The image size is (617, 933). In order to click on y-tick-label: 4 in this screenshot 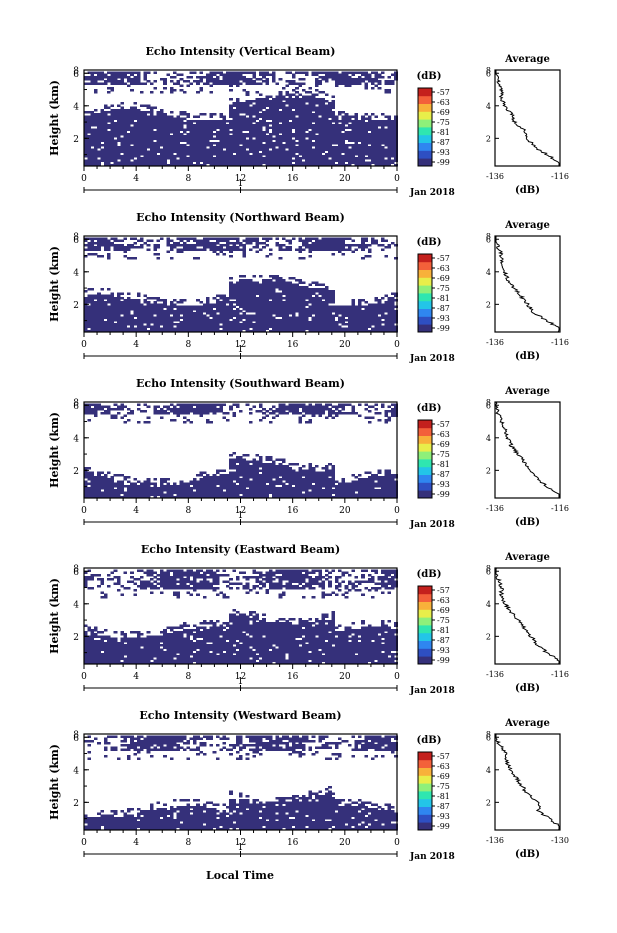, I will do `click(76, 273)`.